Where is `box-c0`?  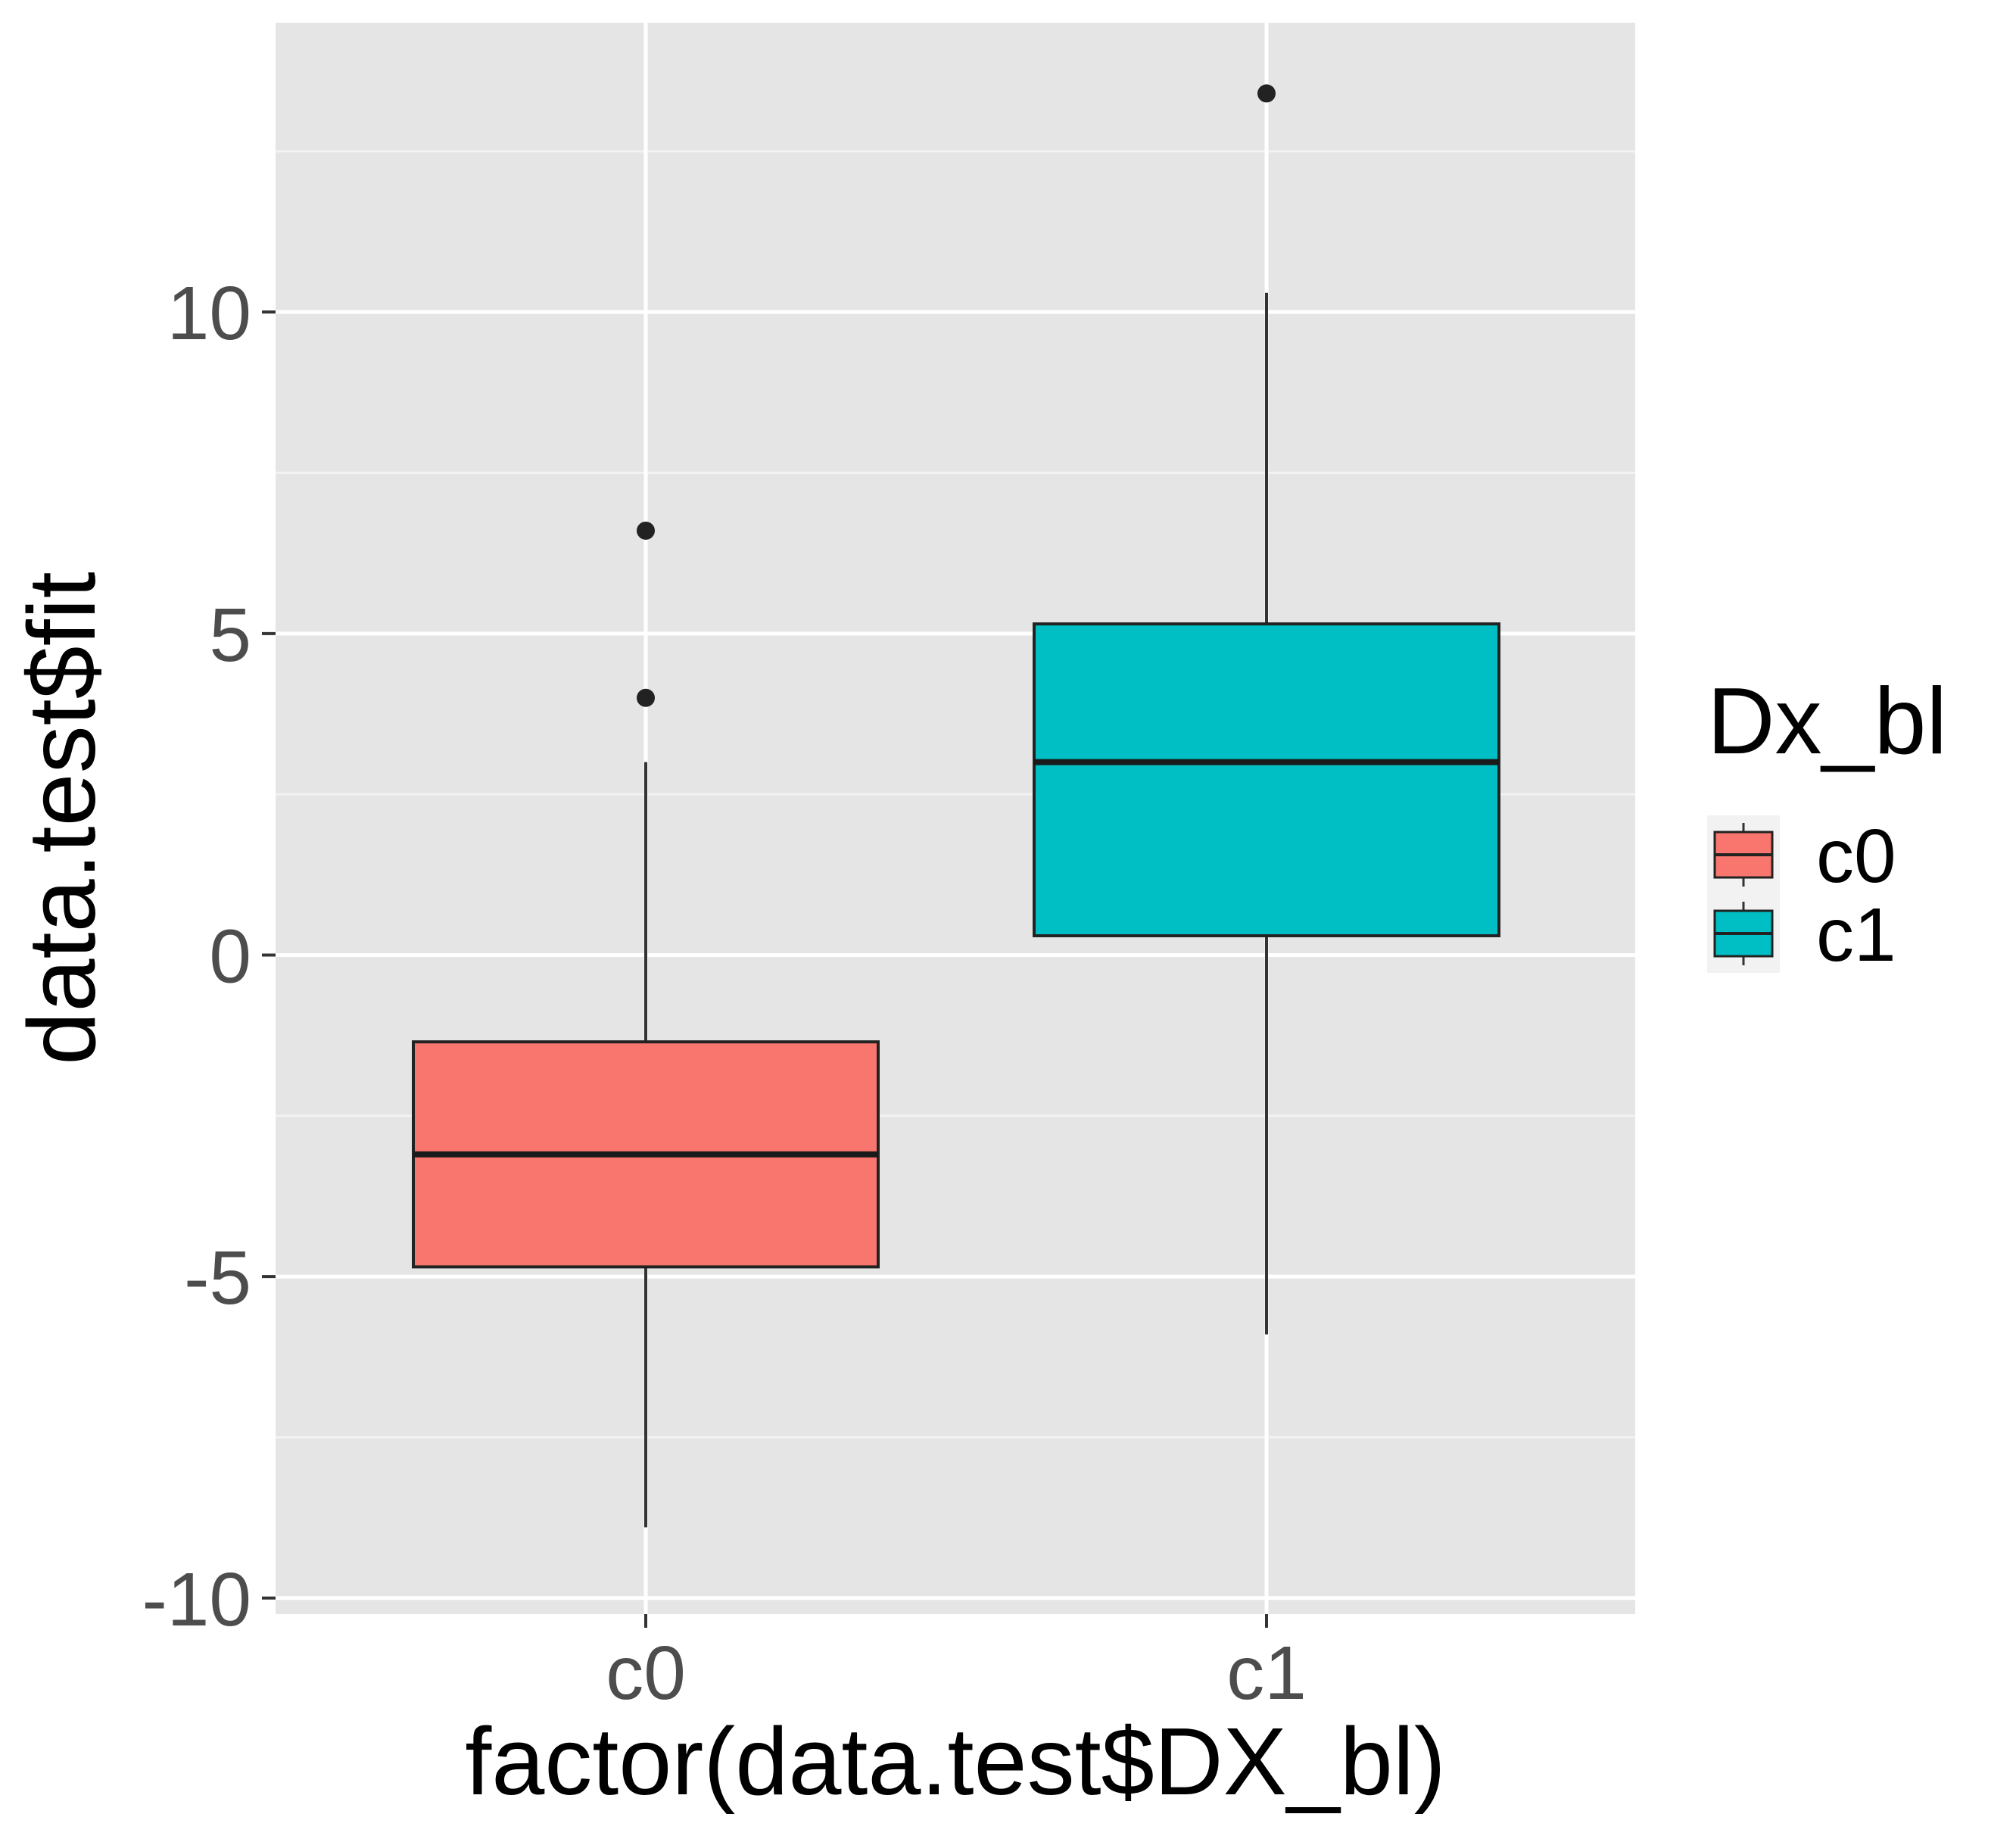 box-c0 is located at coordinates (646, 1024).